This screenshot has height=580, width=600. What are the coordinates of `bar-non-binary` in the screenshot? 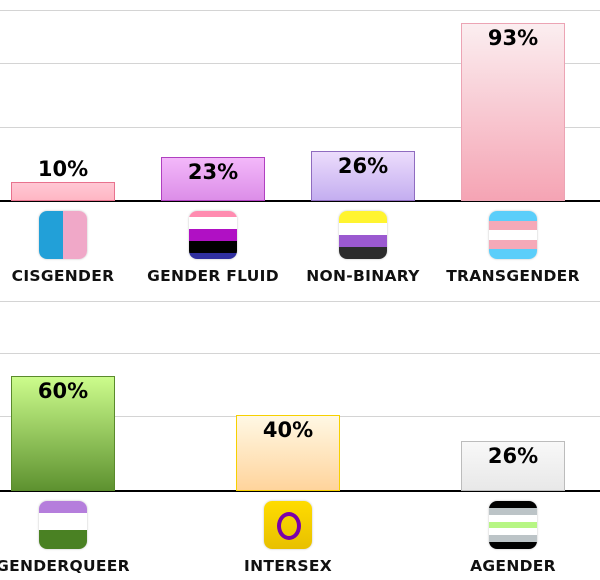 It's located at (363, 176).